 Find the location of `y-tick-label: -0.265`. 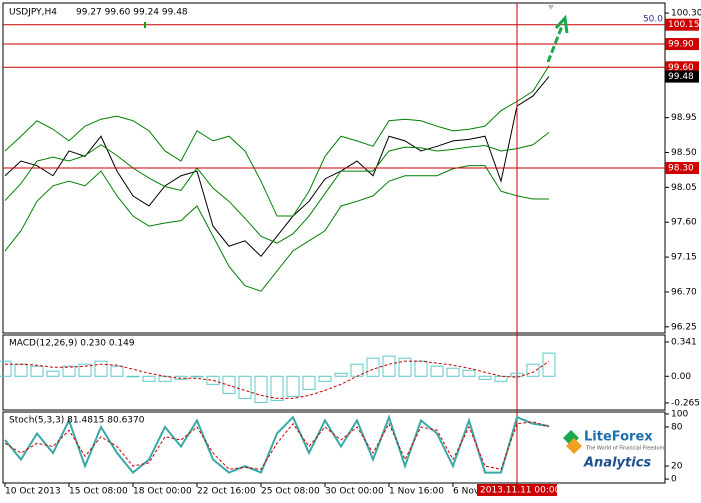

y-tick-label: -0.265 is located at coordinates (685, 403).